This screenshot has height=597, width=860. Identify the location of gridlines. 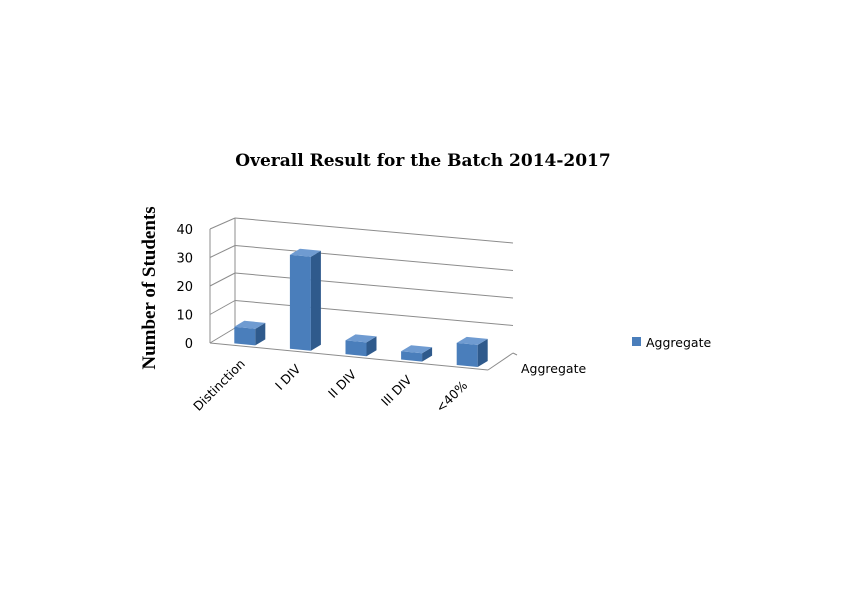
(363, 294).